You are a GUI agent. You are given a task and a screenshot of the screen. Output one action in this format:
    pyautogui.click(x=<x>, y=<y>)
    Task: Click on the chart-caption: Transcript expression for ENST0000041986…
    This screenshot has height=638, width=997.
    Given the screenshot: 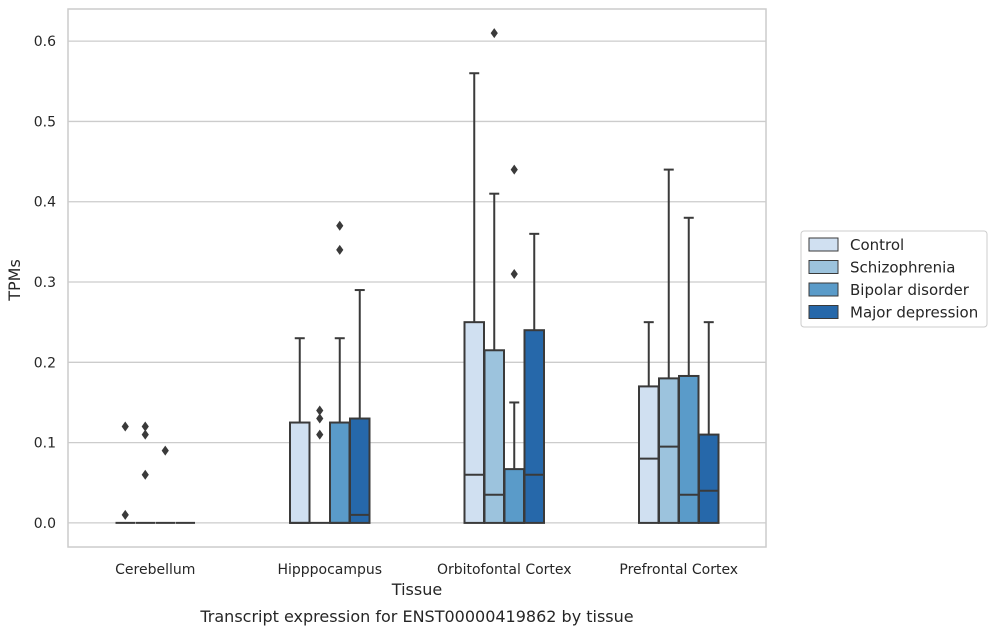 What is the action you would take?
    pyautogui.click(x=416, y=616)
    